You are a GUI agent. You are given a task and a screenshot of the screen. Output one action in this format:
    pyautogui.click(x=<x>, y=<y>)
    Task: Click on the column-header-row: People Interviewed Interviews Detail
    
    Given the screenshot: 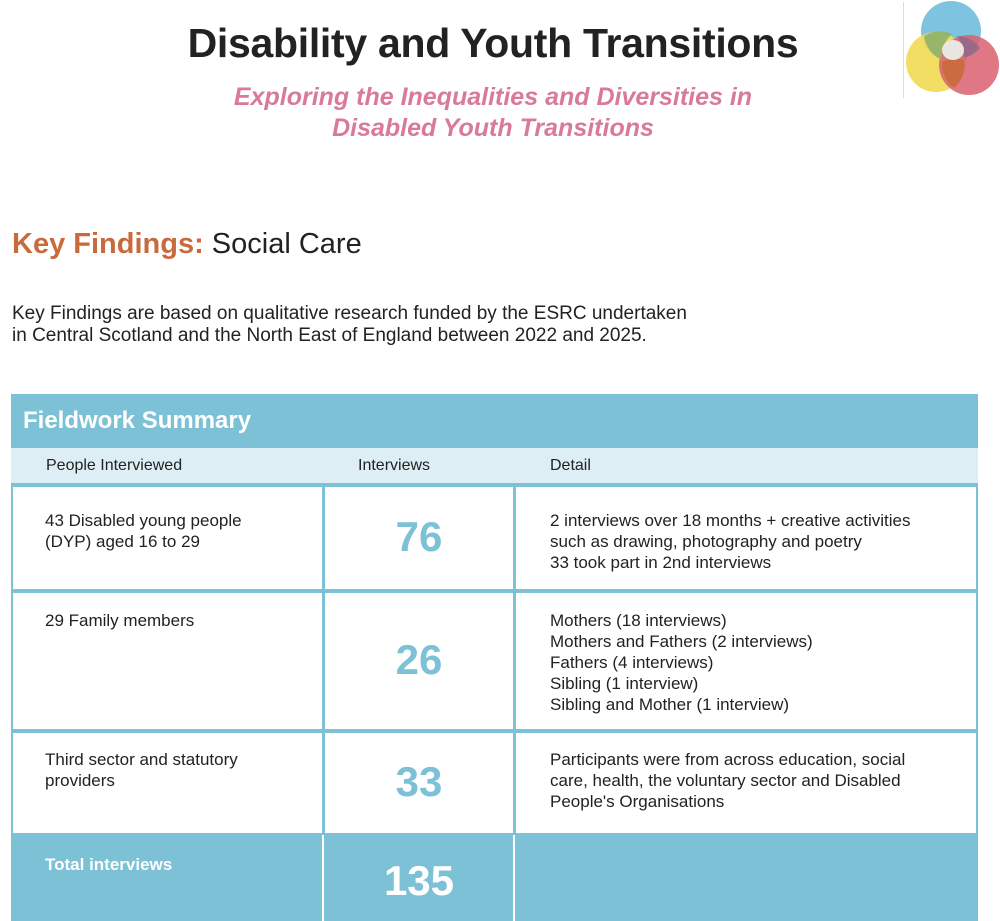 What is the action you would take?
    pyautogui.click(x=494, y=465)
    